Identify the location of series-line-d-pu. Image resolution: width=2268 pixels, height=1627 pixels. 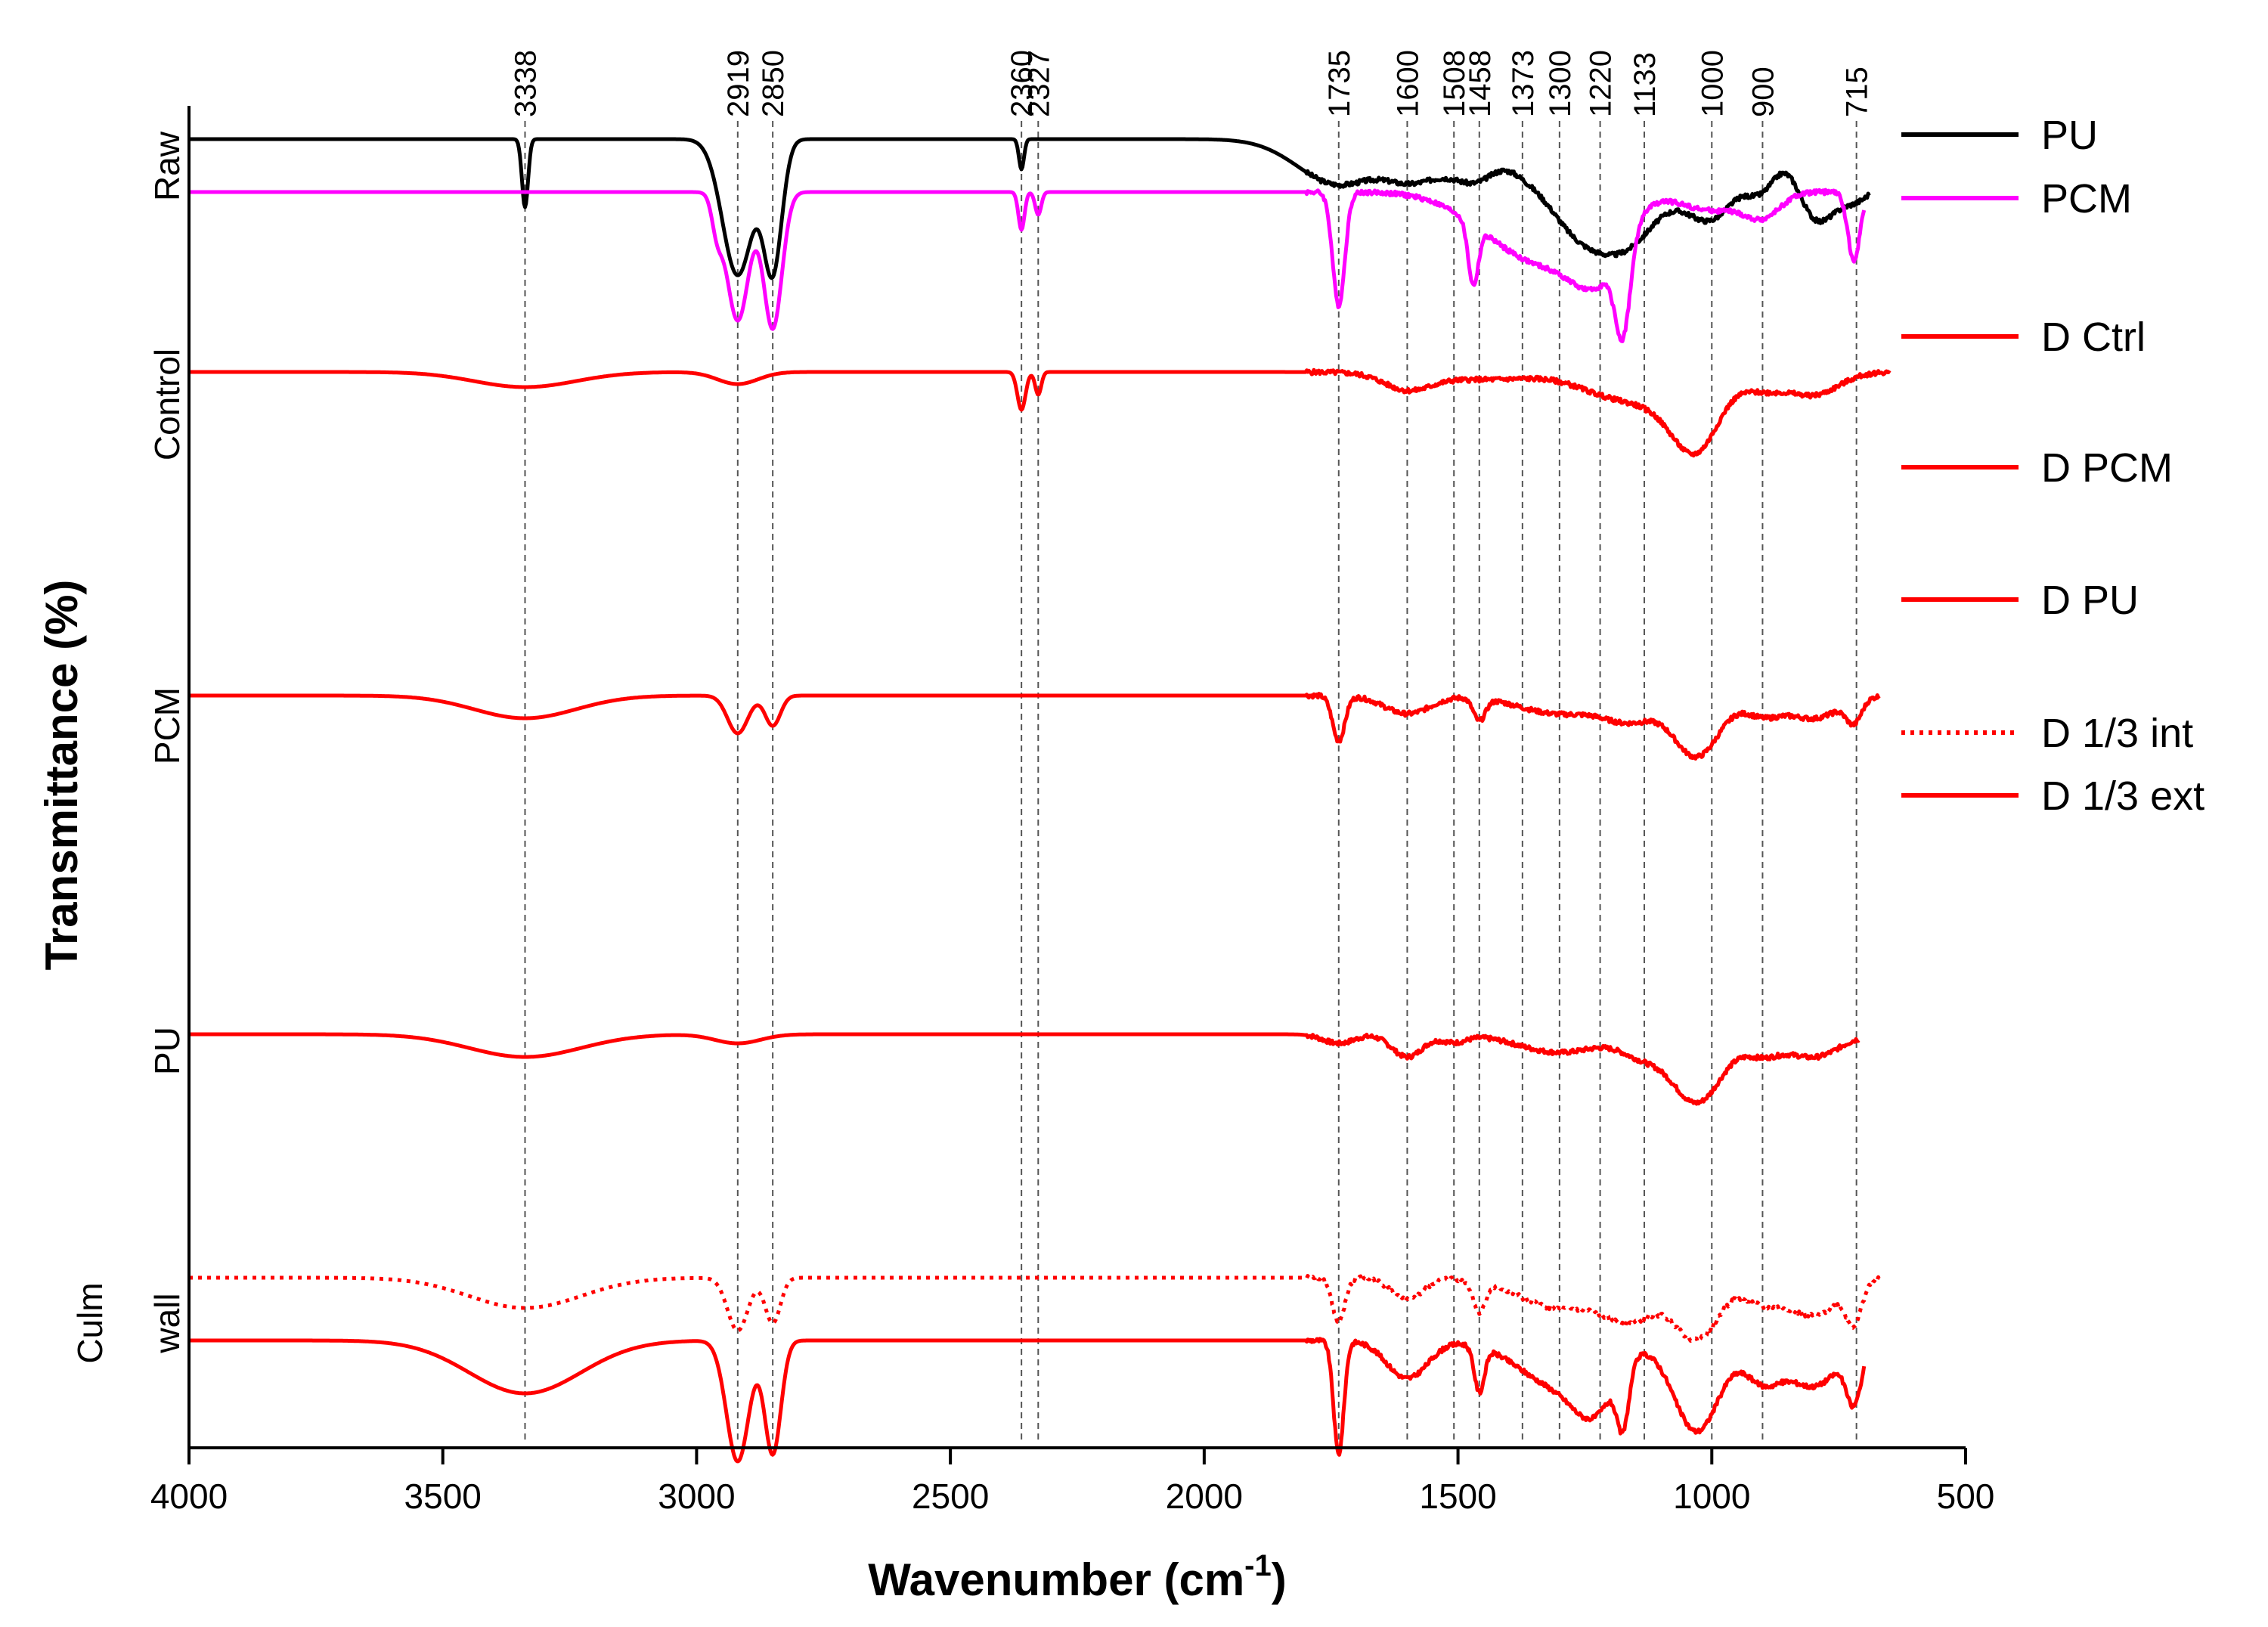
(1024, 1069).